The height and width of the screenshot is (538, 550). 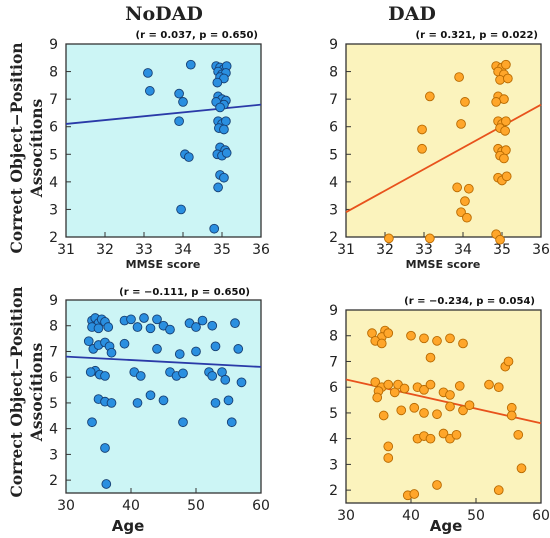 What do you see at coordinates (261, 506) in the screenshot?
I see `x-tick-label: 60` at bounding box center [261, 506].